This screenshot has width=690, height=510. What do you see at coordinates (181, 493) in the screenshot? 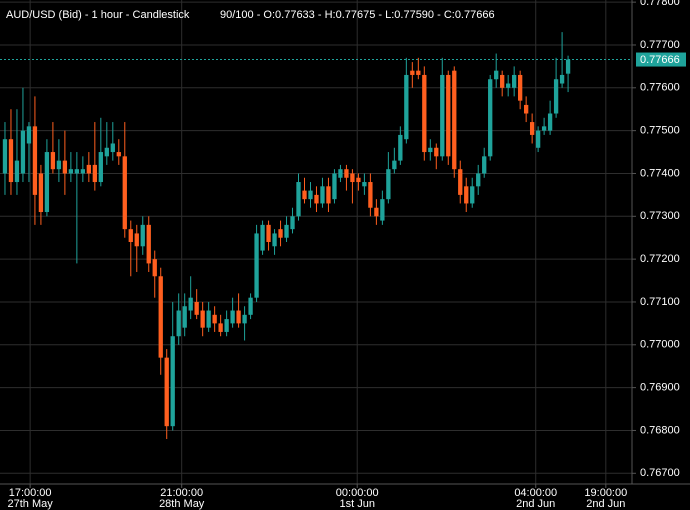
I see `x-tick-label: 21:00:00` at bounding box center [181, 493].